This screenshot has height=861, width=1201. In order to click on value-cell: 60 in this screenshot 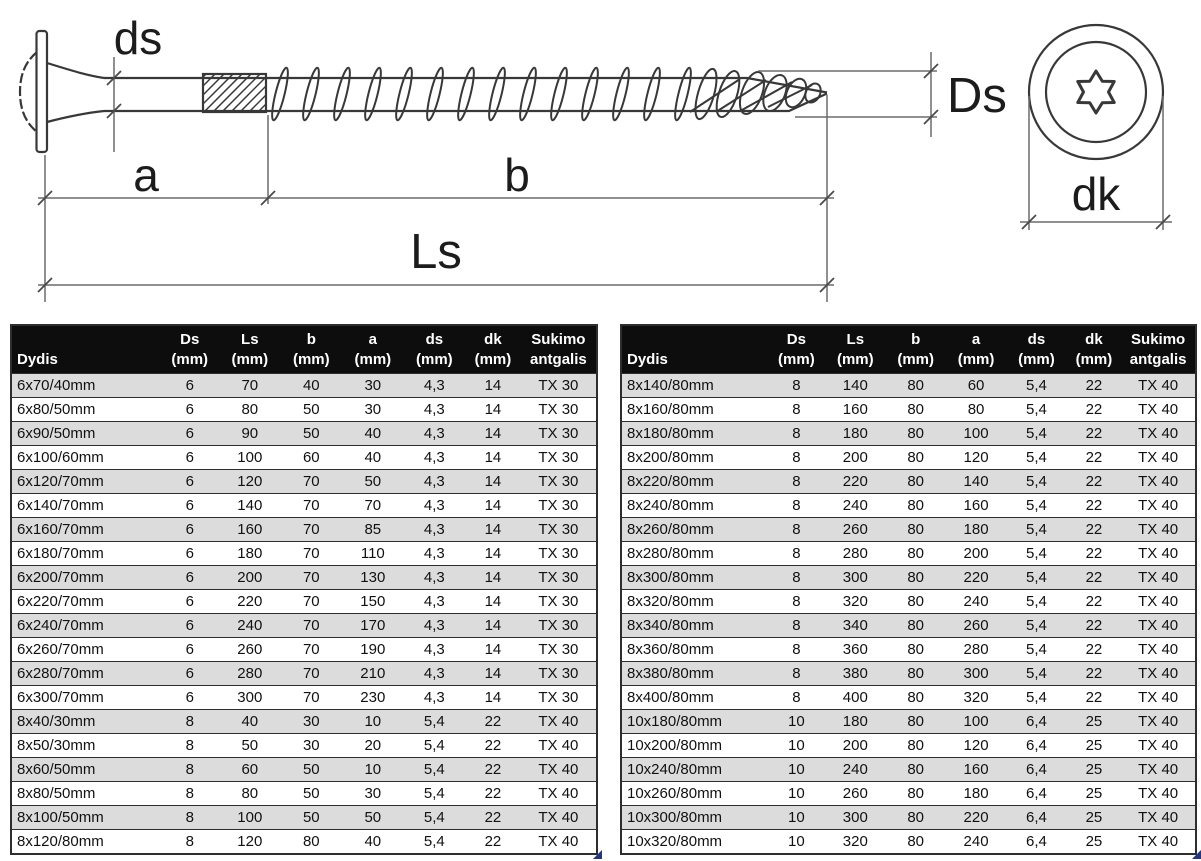, I will do `click(311, 457)`.